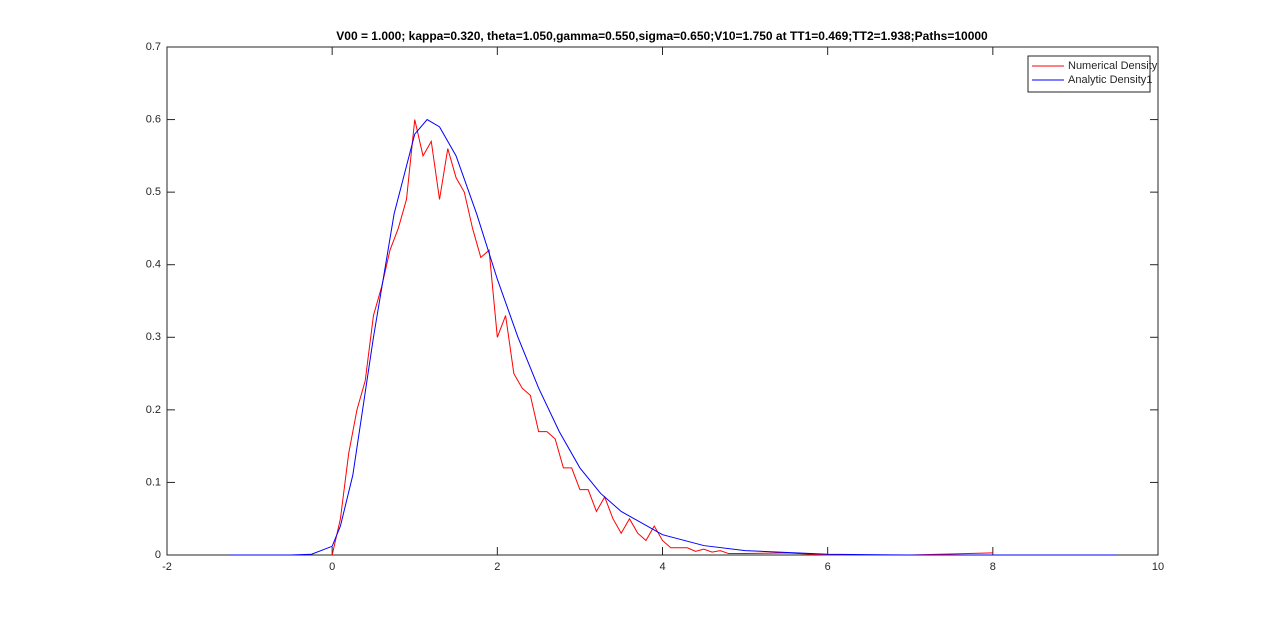 This screenshot has width=1280, height=624. Describe the element at coordinates (1158, 567) in the screenshot. I see `x-tick-label: 10` at that location.